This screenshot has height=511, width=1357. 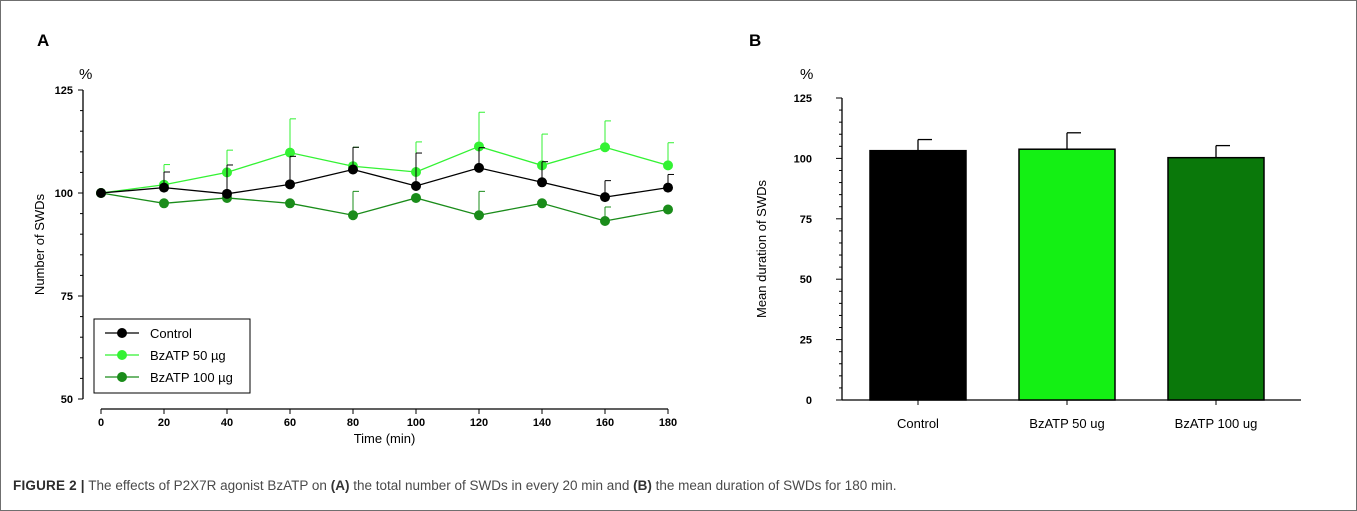 What do you see at coordinates (605, 423) in the screenshot?
I see `x-tick-label: 160` at bounding box center [605, 423].